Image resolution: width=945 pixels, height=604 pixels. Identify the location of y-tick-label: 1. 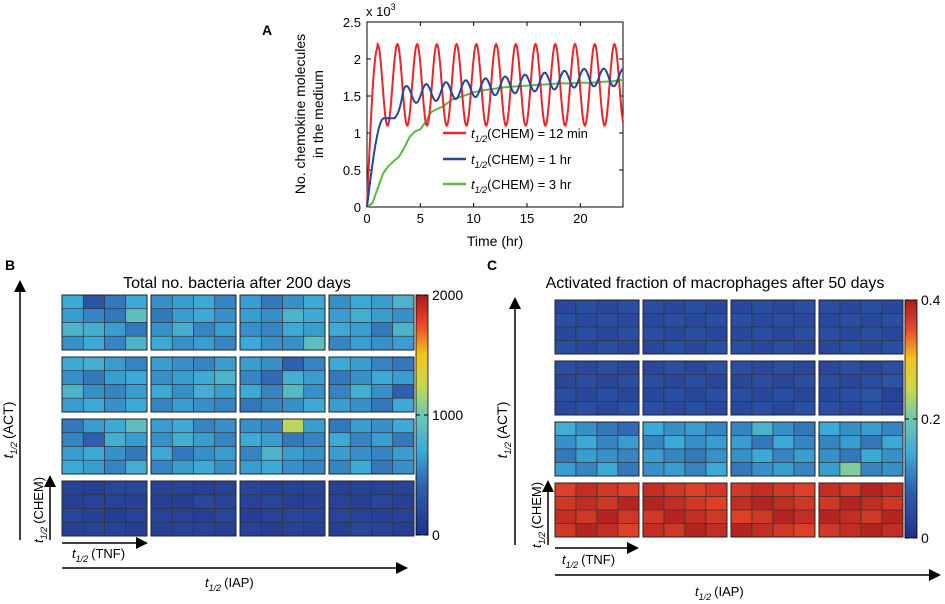
(357, 133).